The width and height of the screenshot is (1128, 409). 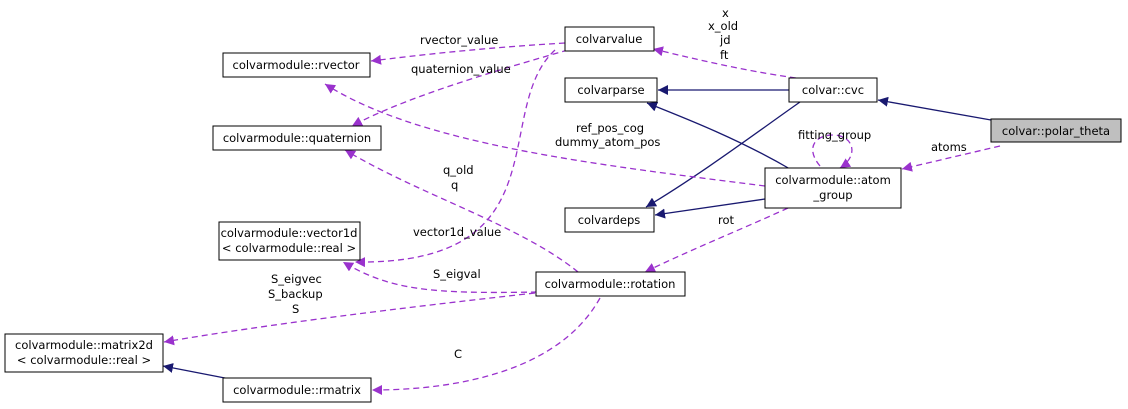 I want to click on edge-rvector-value, so click(x=468, y=53).